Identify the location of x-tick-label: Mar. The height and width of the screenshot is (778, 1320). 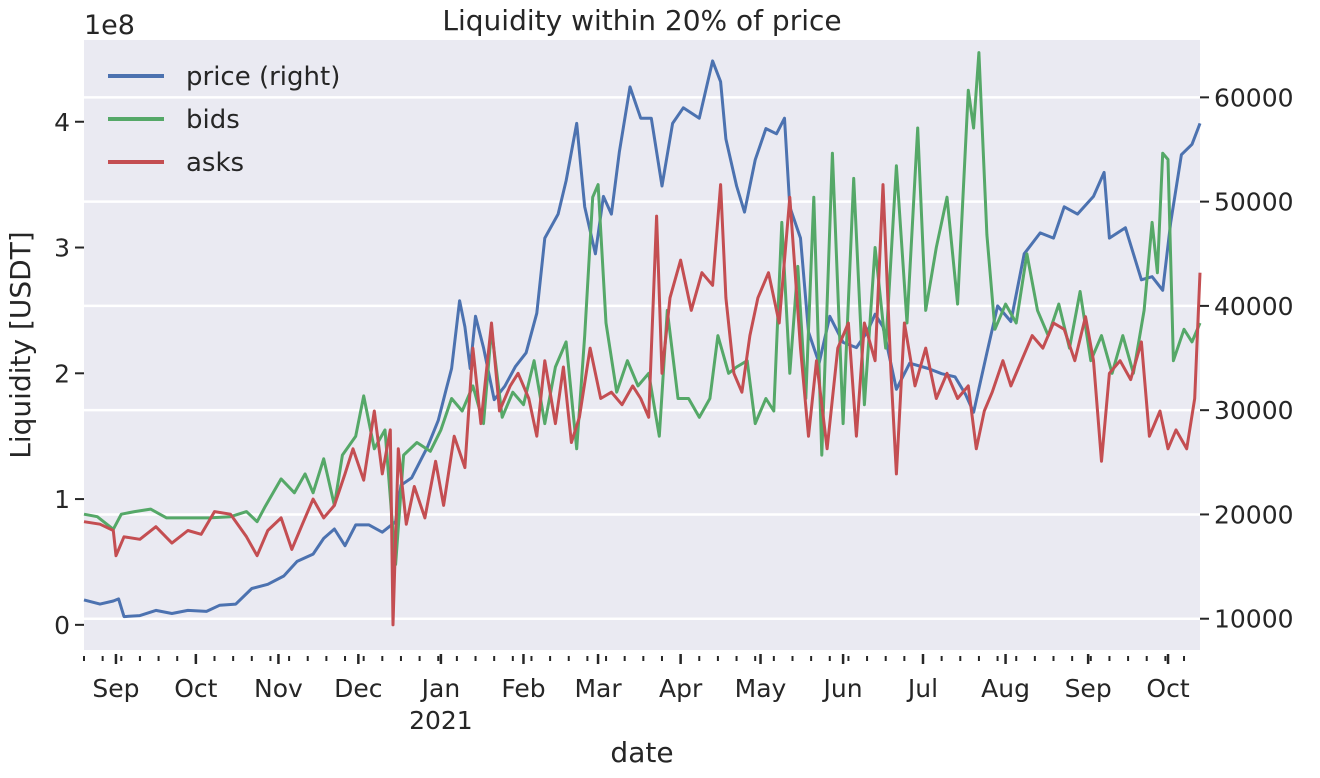
(598, 688).